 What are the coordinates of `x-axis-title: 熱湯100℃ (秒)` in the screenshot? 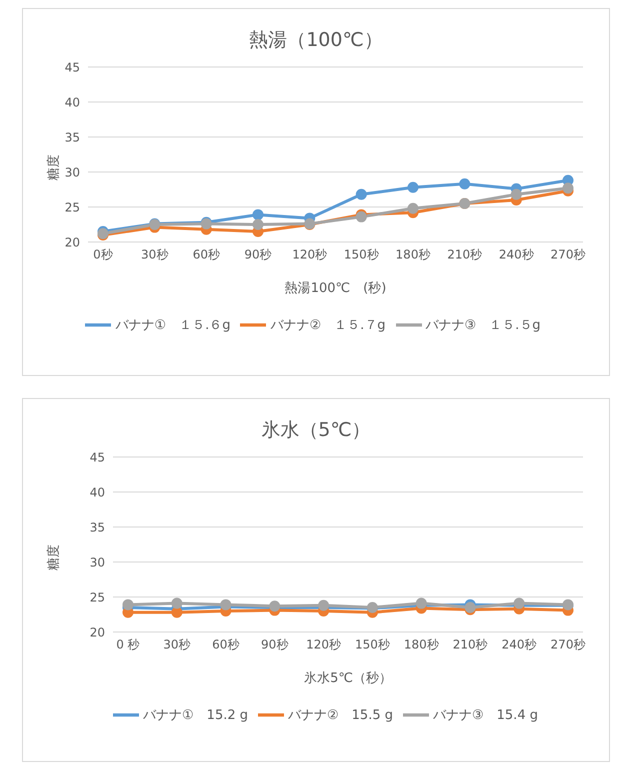 It's located at (335, 288).